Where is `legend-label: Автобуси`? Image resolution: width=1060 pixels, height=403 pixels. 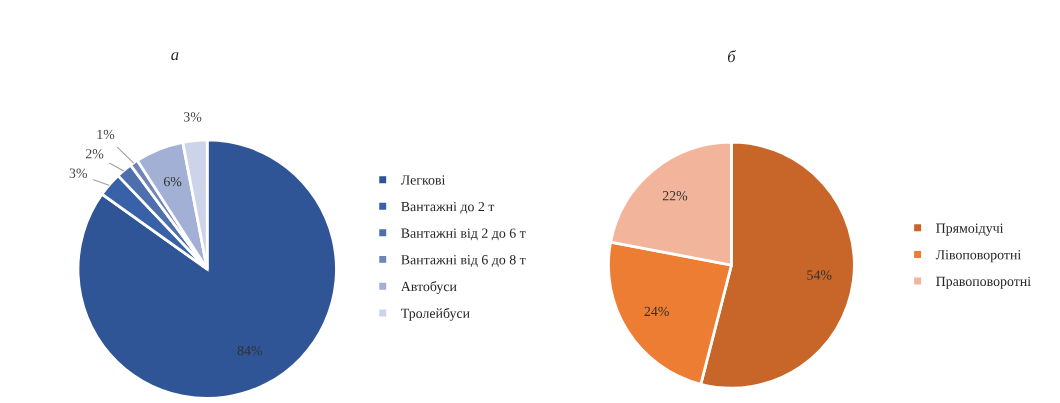 legend-label: Автобуси is located at coordinates (428, 288).